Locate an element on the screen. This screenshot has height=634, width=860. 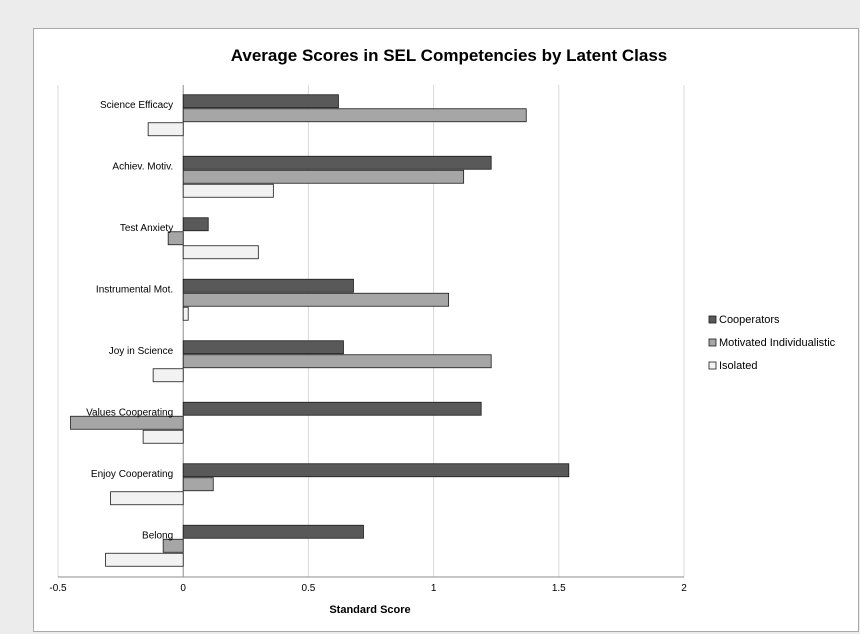
x-tick-label: 0 is located at coordinates (183, 588).